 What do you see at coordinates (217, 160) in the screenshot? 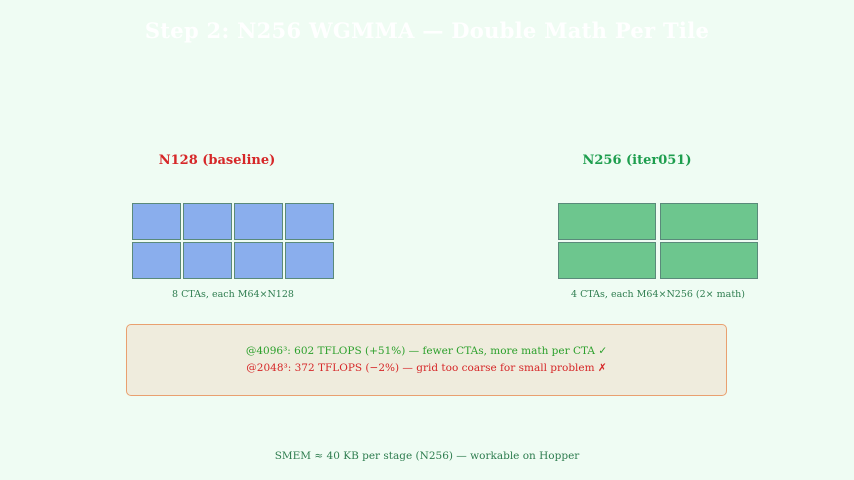
I see `baseline-label: N128 (baseline)` at bounding box center [217, 160].